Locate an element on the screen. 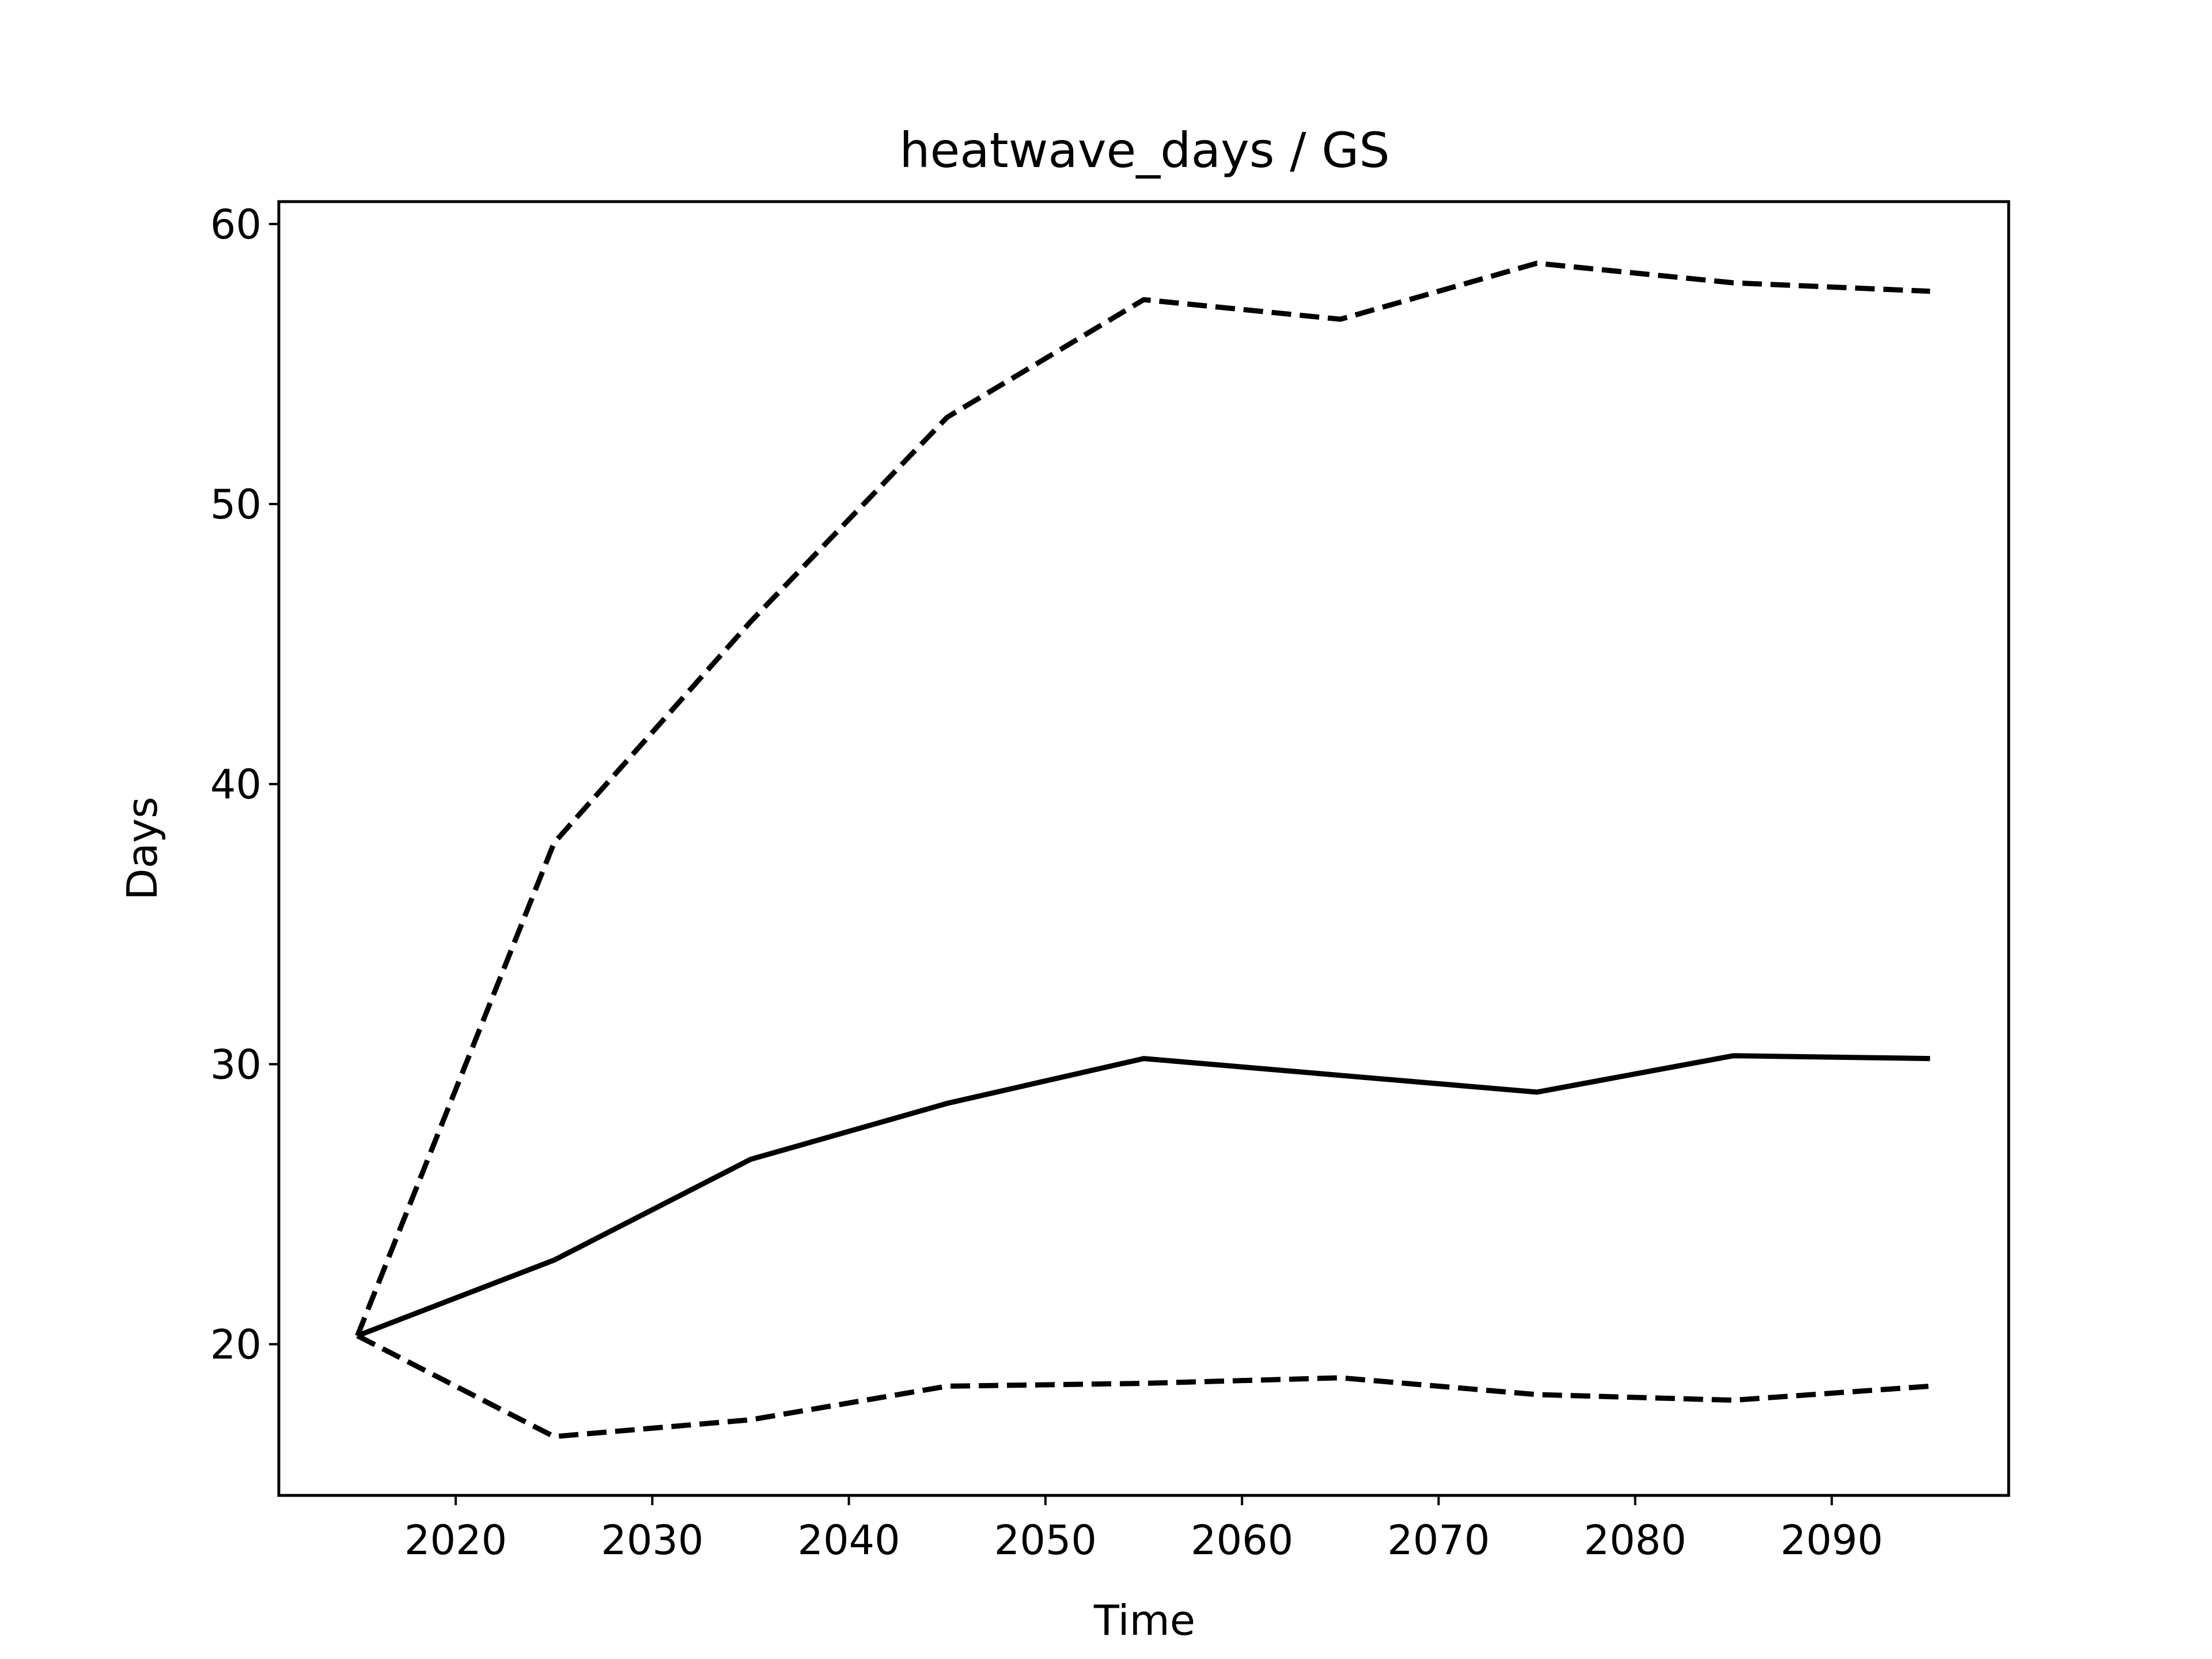 The width and height of the screenshot is (2212, 1659). y-axis-ticks: 20 30 40 50 60 is located at coordinates (244, 784).